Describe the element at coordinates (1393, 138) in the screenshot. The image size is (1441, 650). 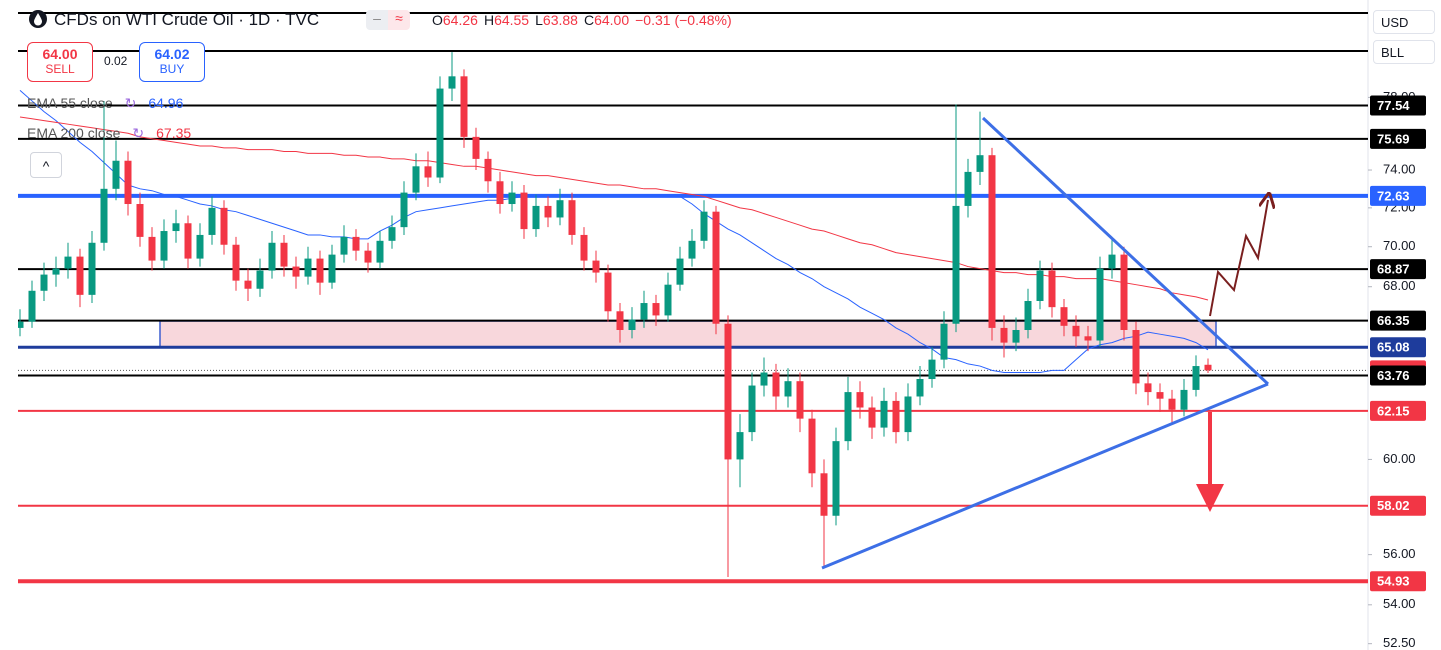
I see `level-price: 75.69` at that location.